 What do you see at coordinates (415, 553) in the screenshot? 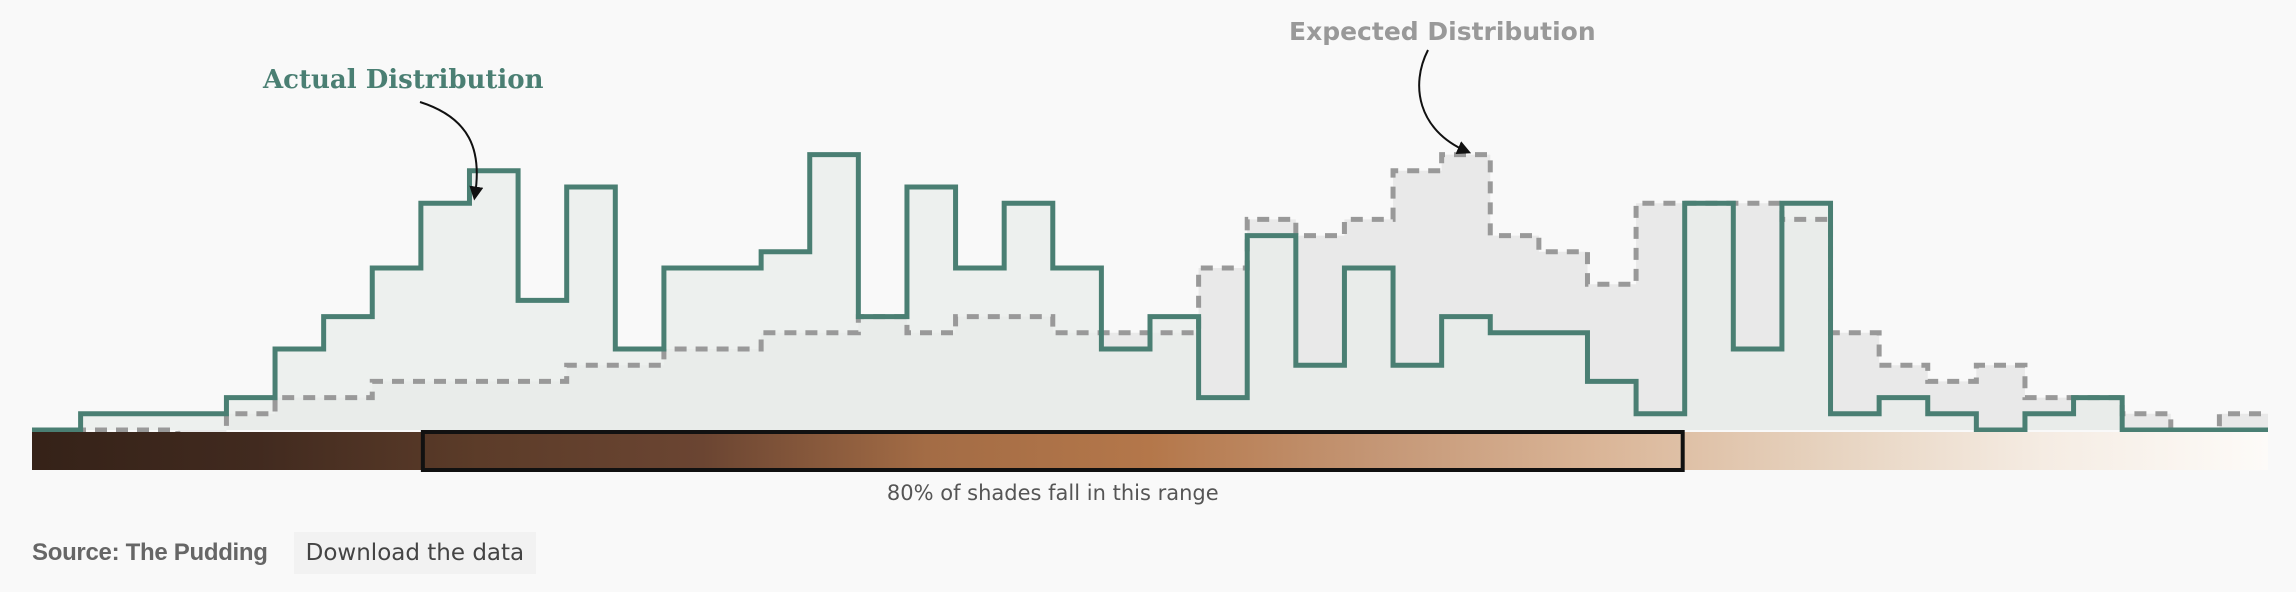
I see `download-data-button: Download the data` at bounding box center [415, 553].